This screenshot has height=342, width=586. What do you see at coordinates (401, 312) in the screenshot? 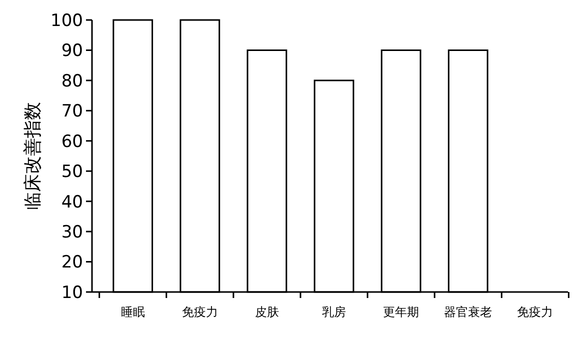
I see `x-tick-label: 更年期` at bounding box center [401, 312].